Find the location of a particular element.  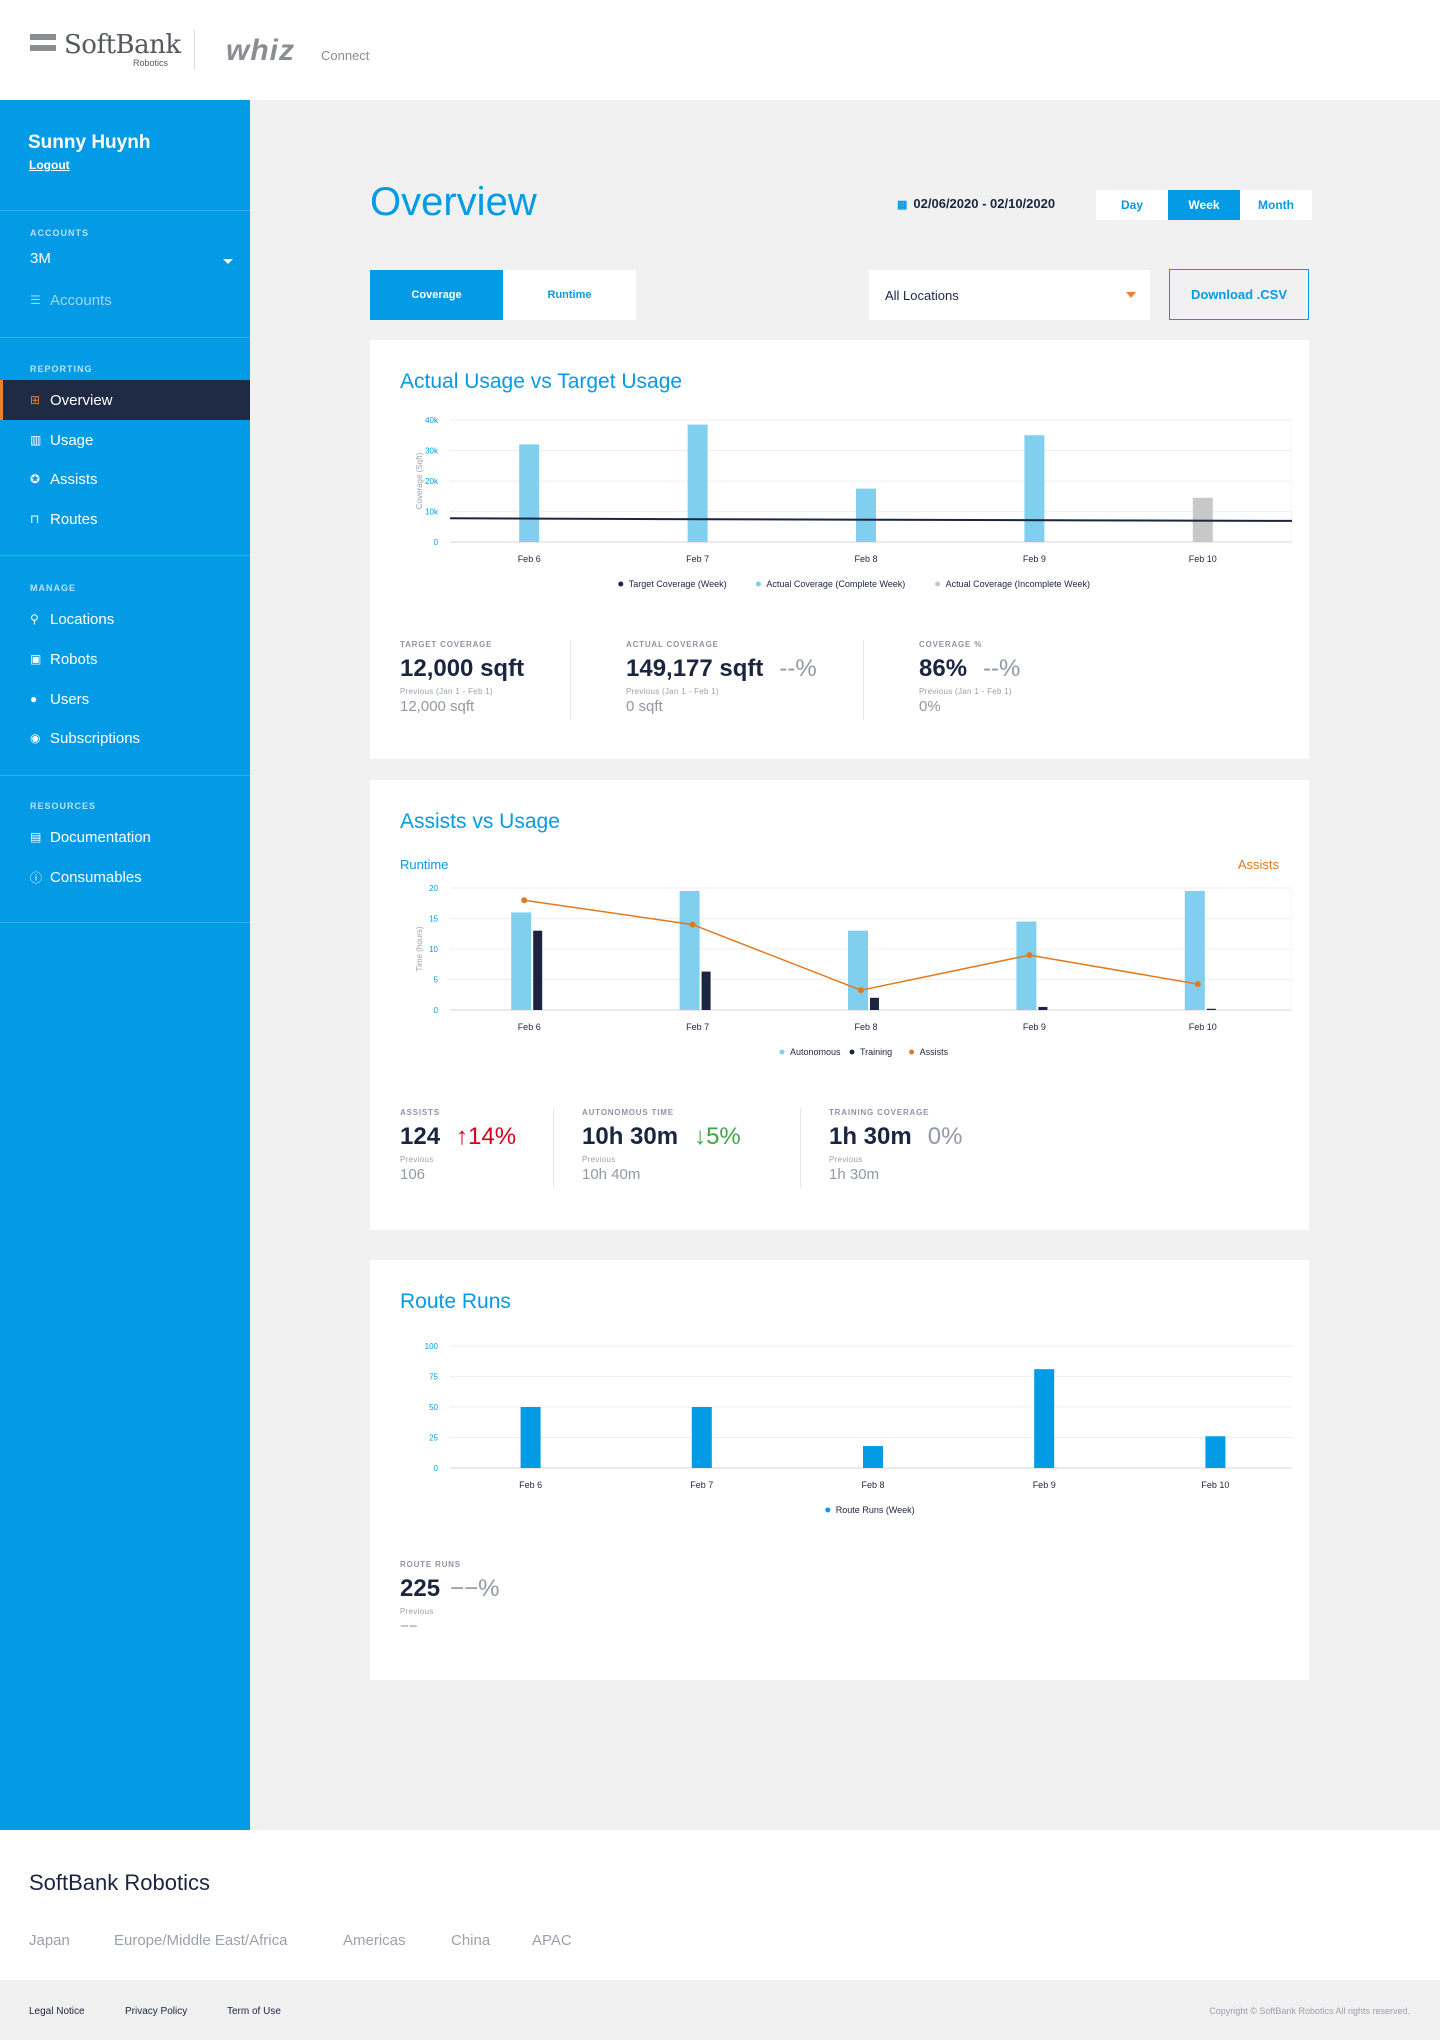

x-tick-label: Feb 10 is located at coordinates (1203, 1027).